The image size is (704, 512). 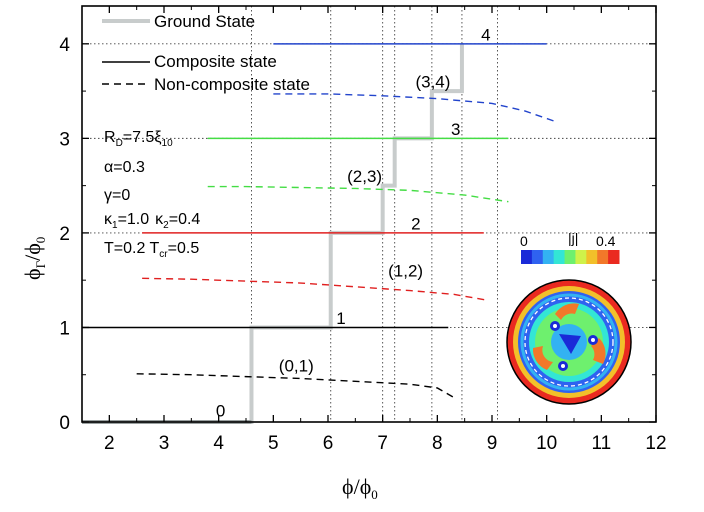 I want to click on noncomposite-label-(3,4): (3,4), so click(x=432, y=82).